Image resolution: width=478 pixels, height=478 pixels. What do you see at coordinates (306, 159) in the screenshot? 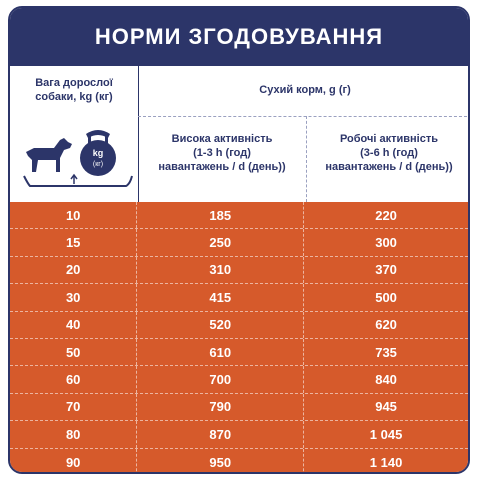
I see `header-column-divider` at bounding box center [306, 159].